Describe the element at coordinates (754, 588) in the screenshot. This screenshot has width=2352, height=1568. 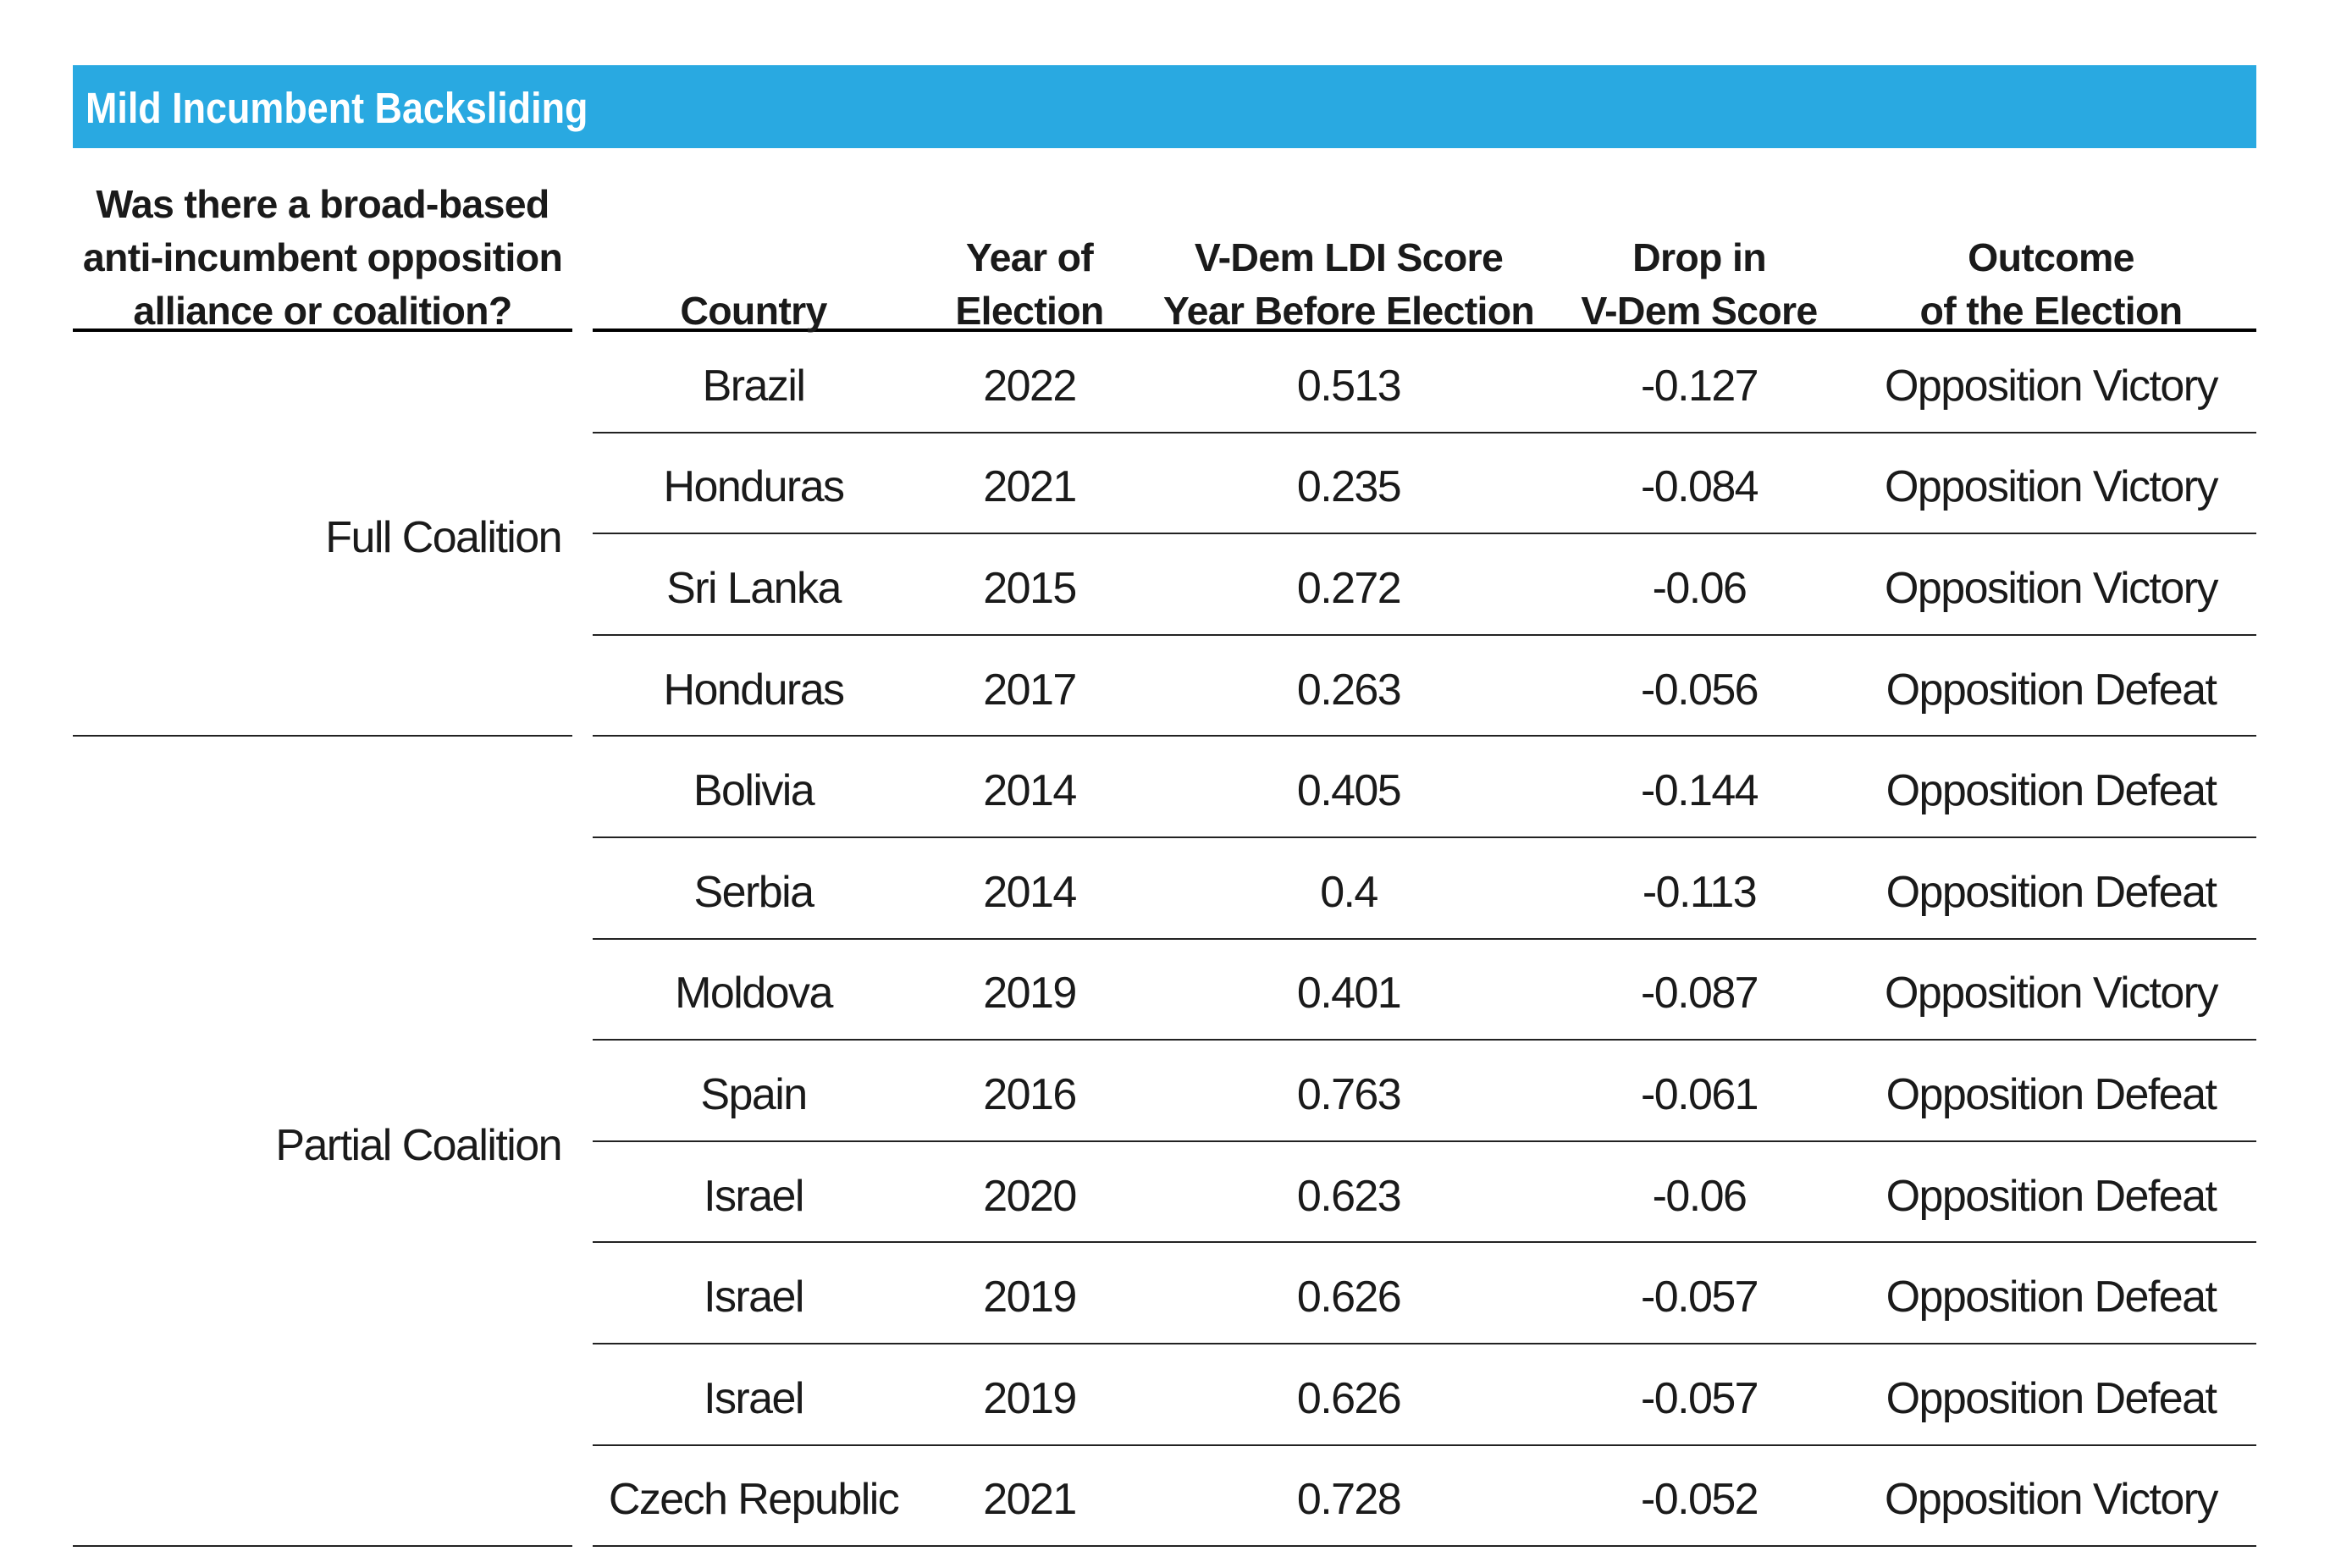
I see `cell-country: Sri Lanka` at that location.